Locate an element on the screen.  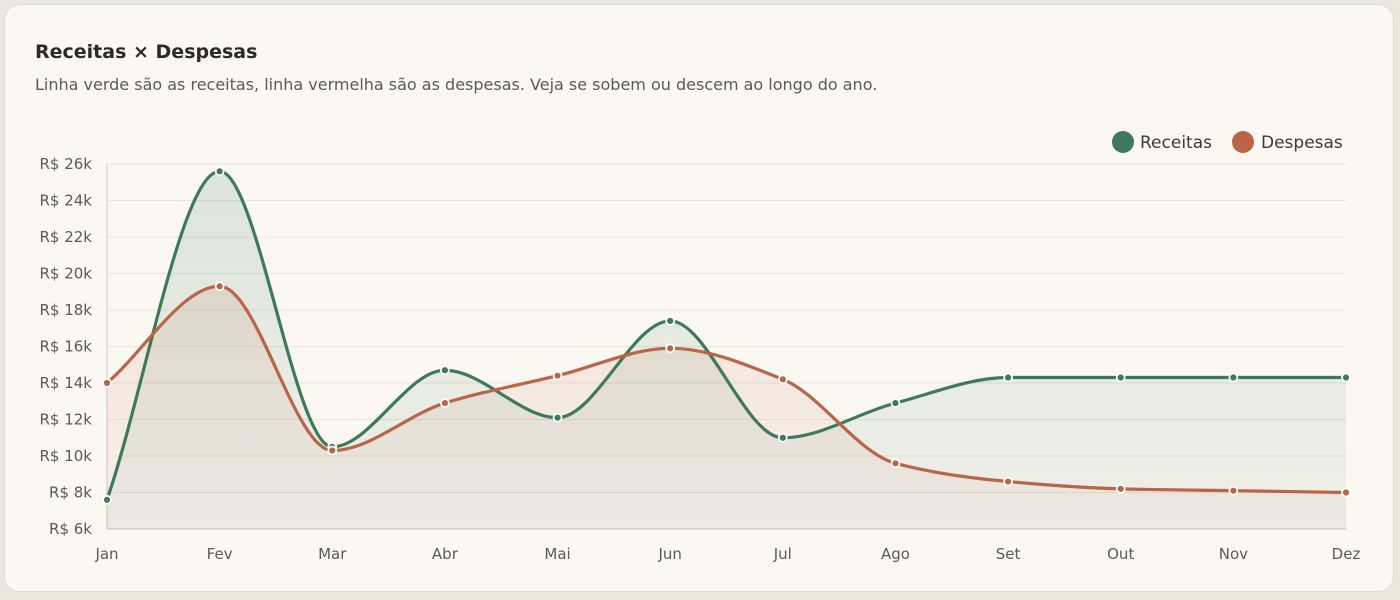
legend-item-receitas: Receitas is located at coordinates (1162, 142).